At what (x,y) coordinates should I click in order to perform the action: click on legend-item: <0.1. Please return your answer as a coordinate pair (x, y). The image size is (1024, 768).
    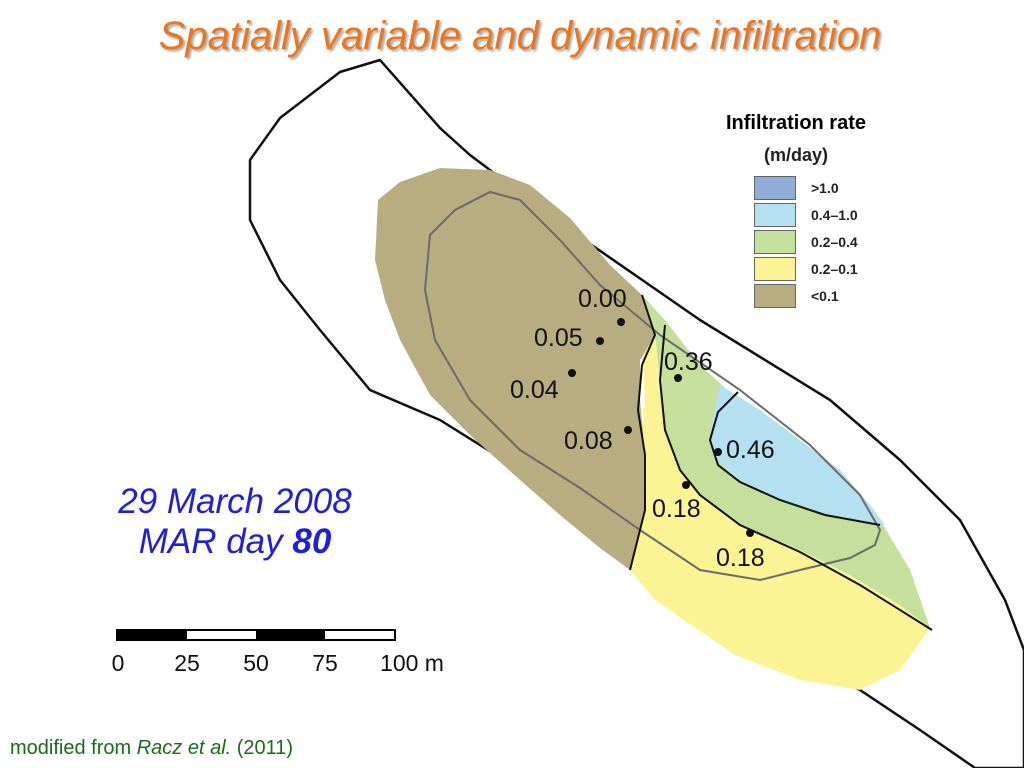
    Looking at the image, I should click on (824, 295).